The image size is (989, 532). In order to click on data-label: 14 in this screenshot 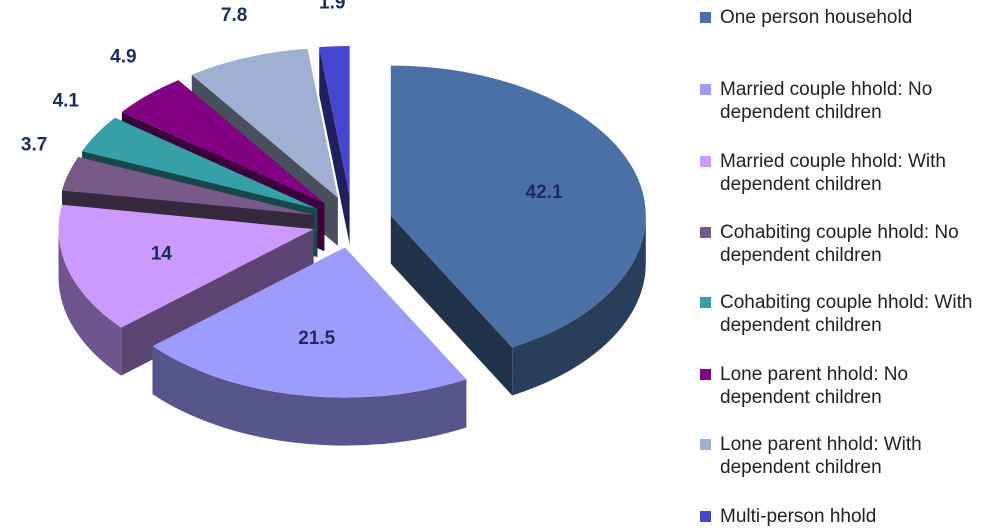, I will do `click(162, 253)`.